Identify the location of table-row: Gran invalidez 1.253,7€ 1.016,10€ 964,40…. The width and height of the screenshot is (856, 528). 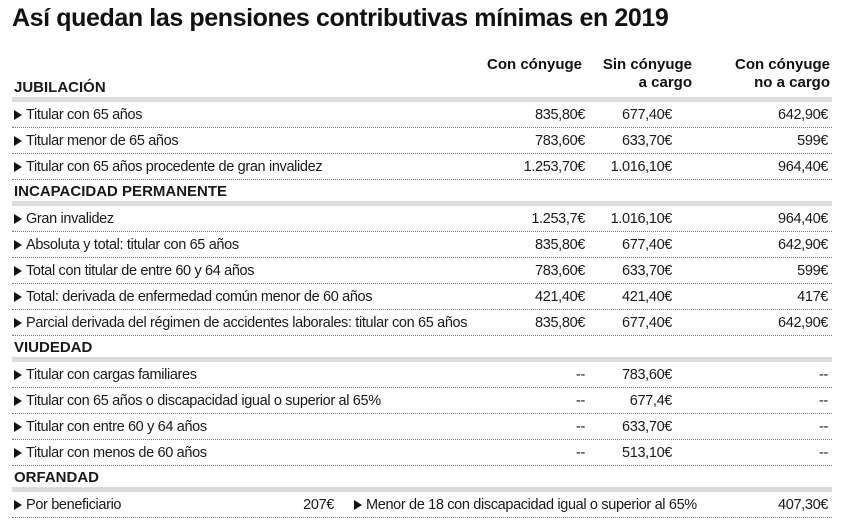
(422, 219).